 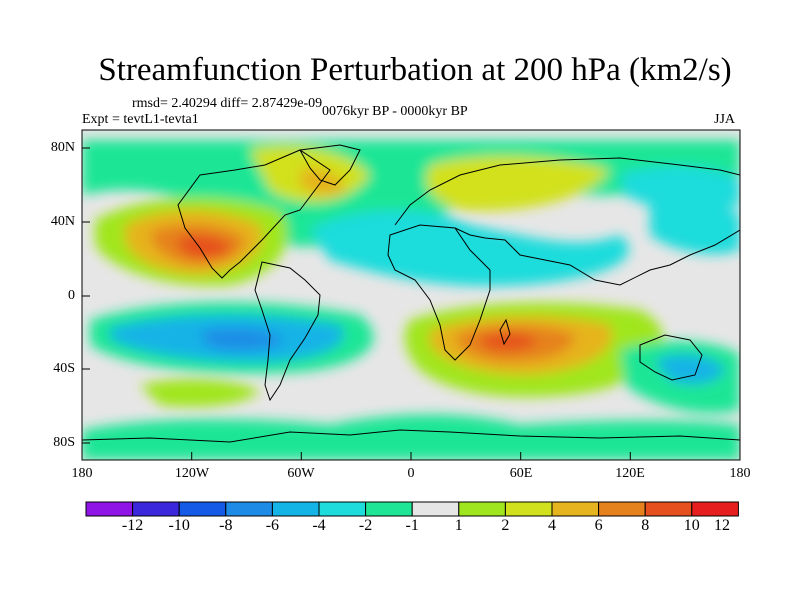 What do you see at coordinates (521, 473) in the screenshot?
I see `x-tick-label: 60E` at bounding box center [521, 473].